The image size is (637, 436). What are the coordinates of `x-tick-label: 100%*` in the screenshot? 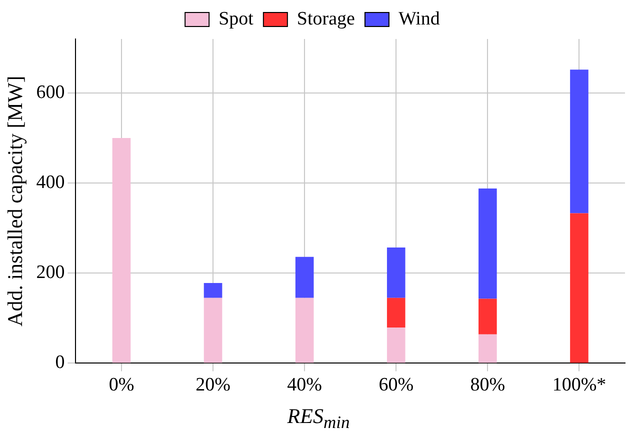 It's located at (579, 385).